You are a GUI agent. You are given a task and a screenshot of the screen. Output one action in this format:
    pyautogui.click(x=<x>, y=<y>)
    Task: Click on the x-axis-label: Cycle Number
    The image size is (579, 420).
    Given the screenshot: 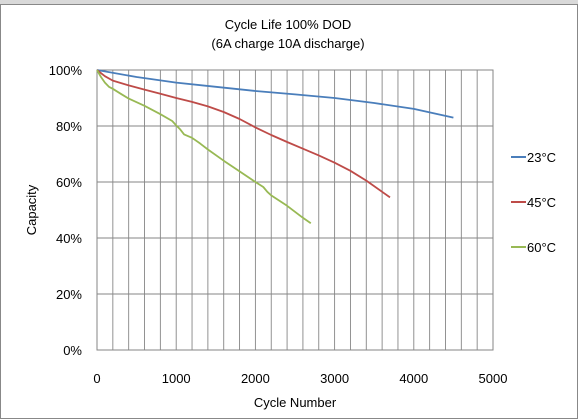 What is the action you would take?
    pyautogui.click(x=295, y=402)
    